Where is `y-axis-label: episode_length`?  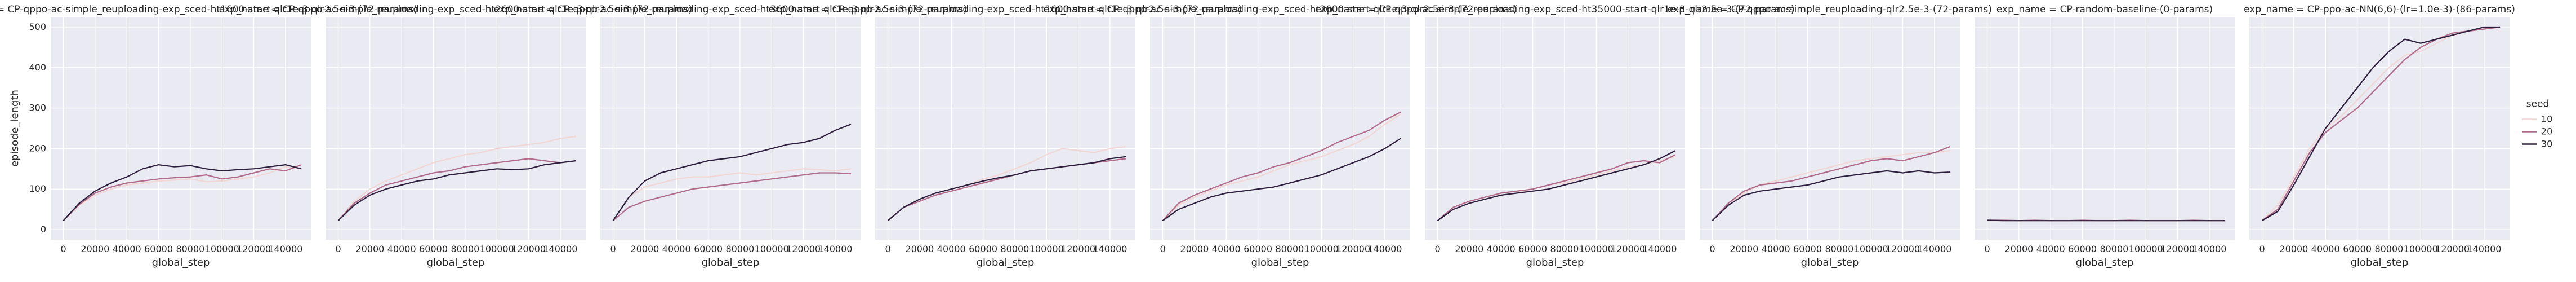 y-axis-label: episode_length is located at coordinates (15, 128).